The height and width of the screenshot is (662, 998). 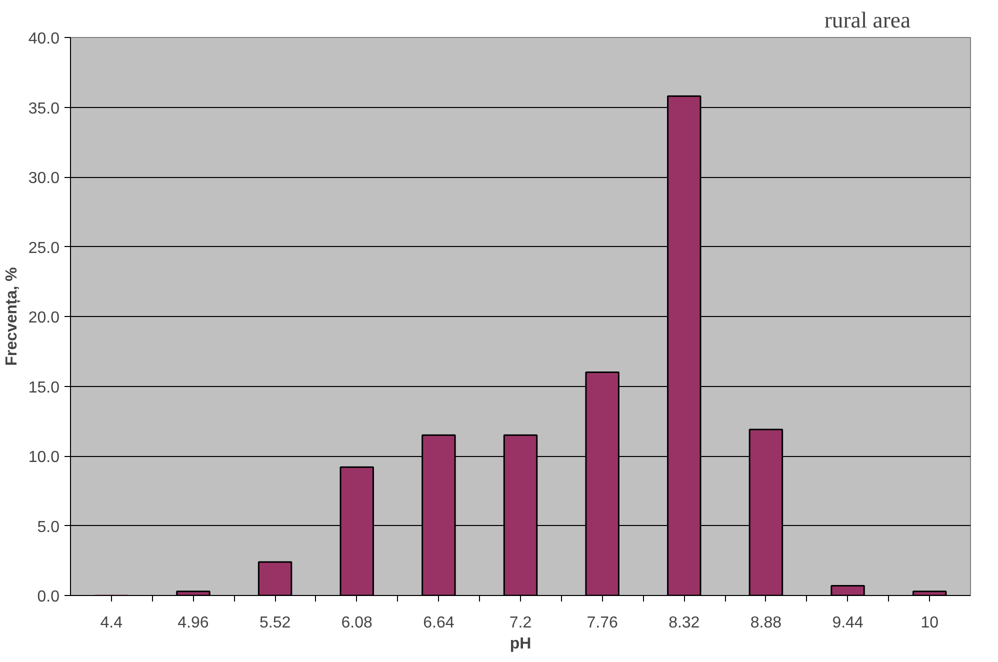 What do you see at coordinates (44, 318) in the screenshot?
I see `y-tick-label: 20.0` at bounding box center [44, 318].